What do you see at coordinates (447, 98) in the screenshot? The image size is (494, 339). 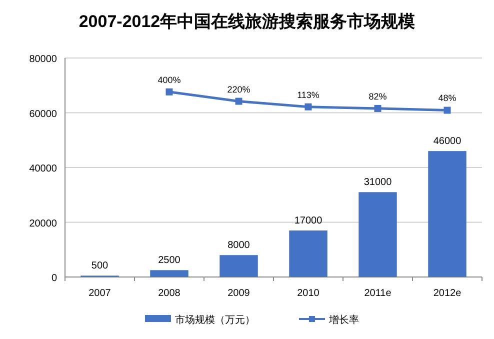 I see `data-label: 48%` at bounding box center [447, 98].